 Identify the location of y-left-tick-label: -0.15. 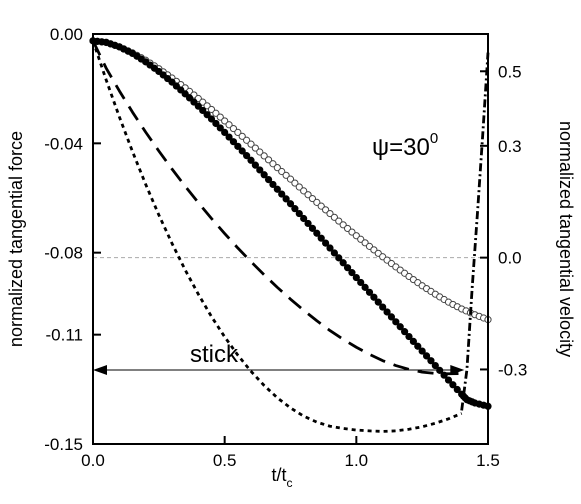
(63, 444).